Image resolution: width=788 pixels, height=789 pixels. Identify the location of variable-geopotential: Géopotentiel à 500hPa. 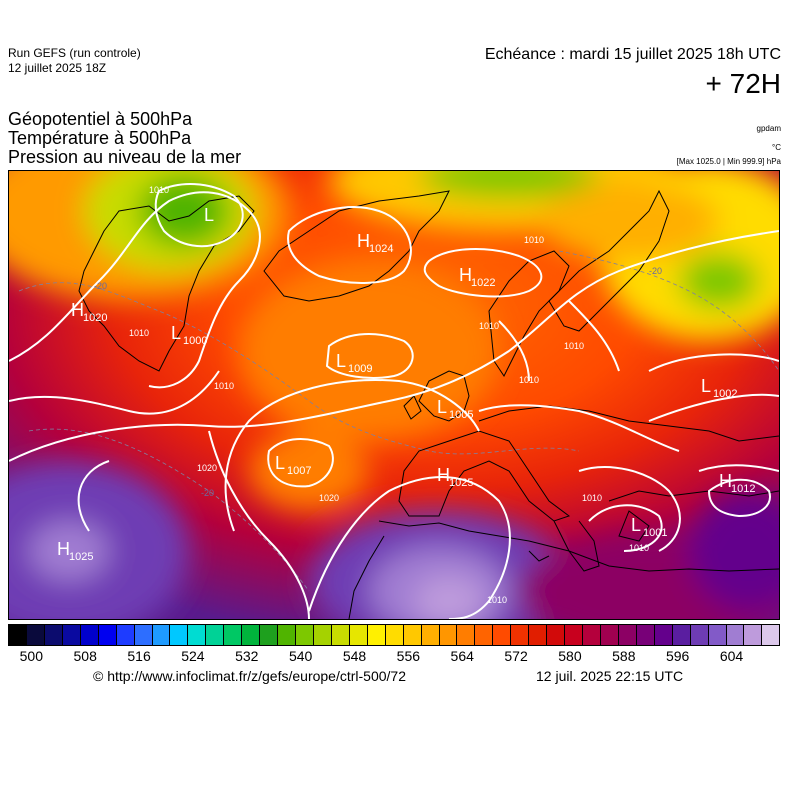
(100, 119).